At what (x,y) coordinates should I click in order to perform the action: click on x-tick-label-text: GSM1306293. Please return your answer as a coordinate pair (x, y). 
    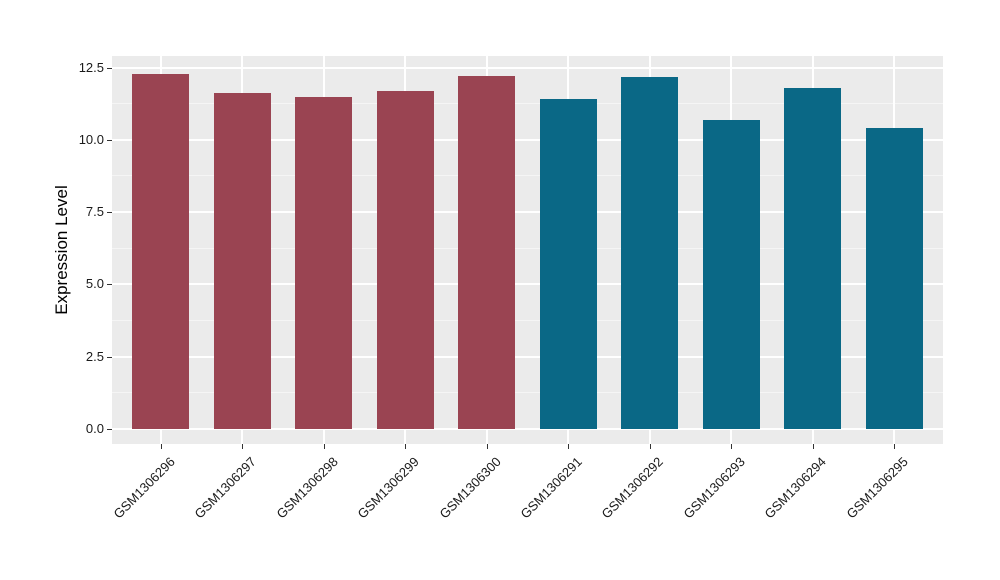
    Looking at the image, I should click on (714, 488).